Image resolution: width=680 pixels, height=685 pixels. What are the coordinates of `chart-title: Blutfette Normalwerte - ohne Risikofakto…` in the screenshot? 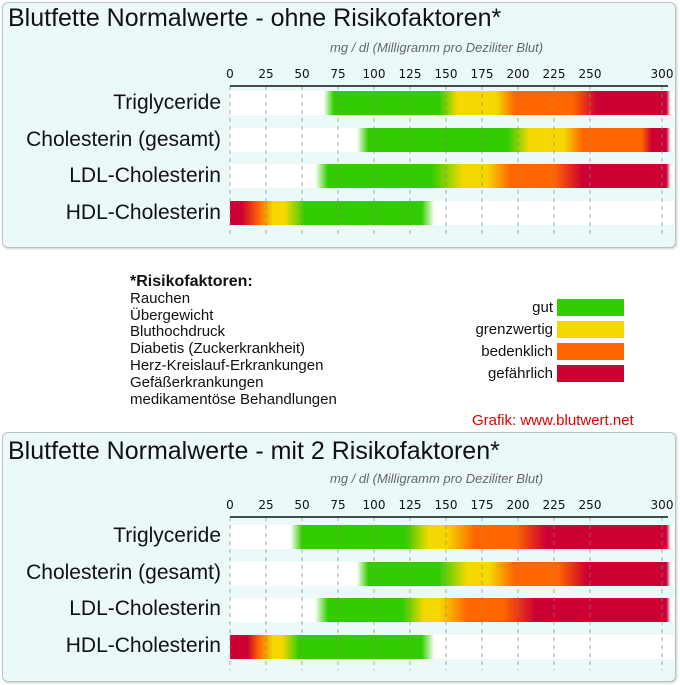 It's located at (255, 18).